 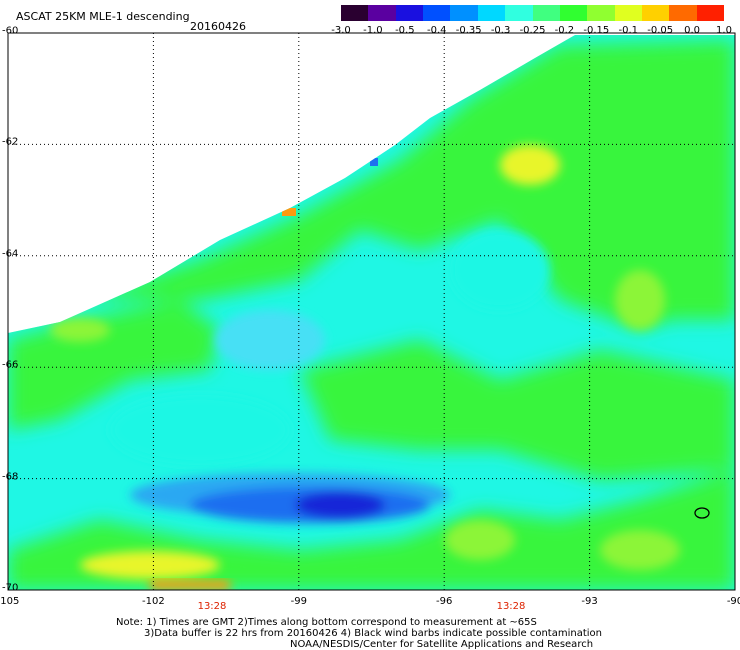 I want to click on colorbar-label: -0.3, so click(x=500, y=30).